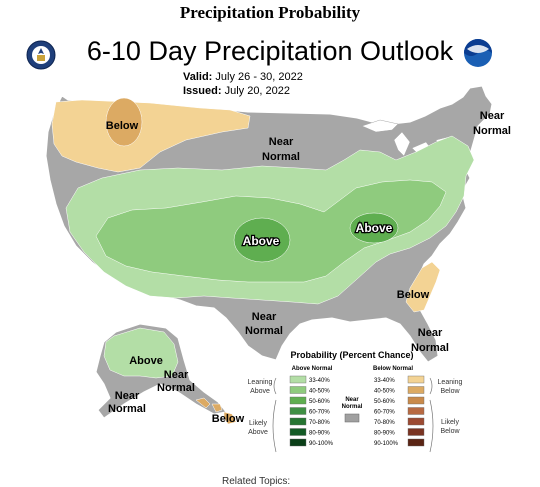 The width and height of the screenshot is (540, 487). What do you see at coordinates (408, 138) in the screenshot?
I see `great-lakes` at bounding box center [408, 138].